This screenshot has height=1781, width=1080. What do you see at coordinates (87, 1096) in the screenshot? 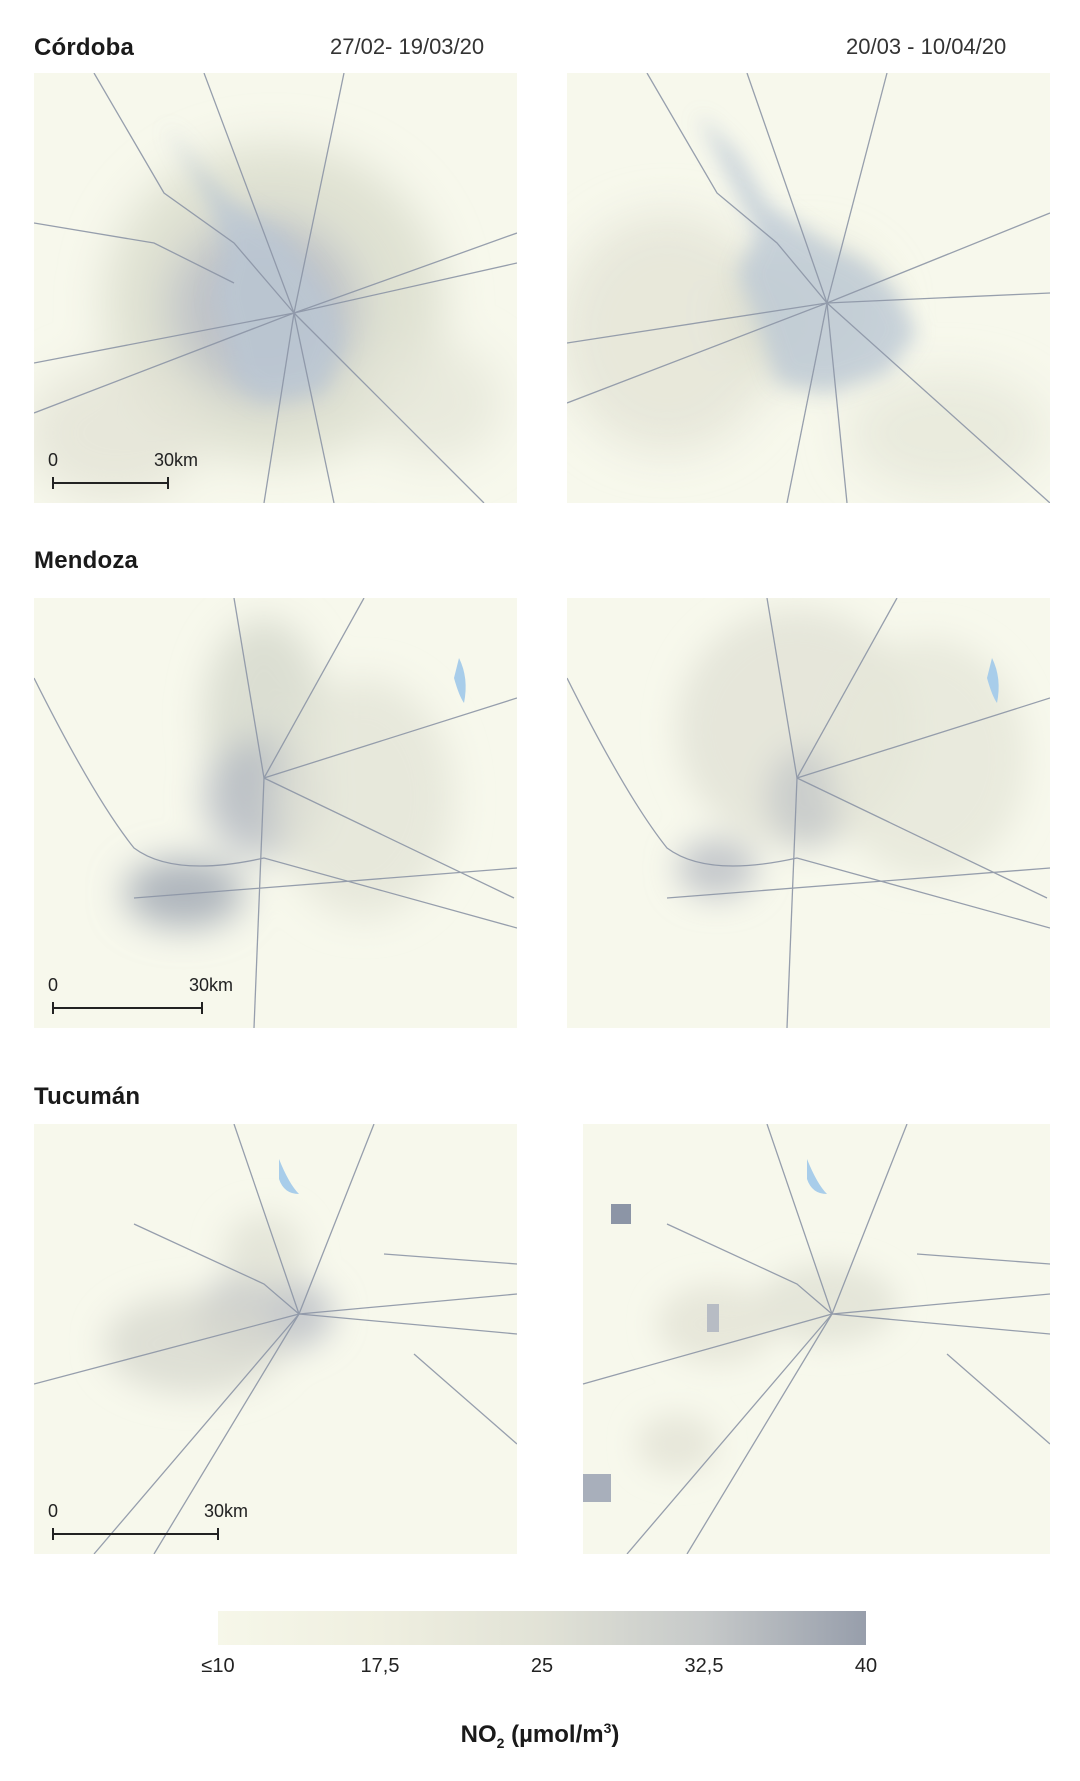
I see `city-title-tucuman: Tucumán` at bounding box center [87, 1096].